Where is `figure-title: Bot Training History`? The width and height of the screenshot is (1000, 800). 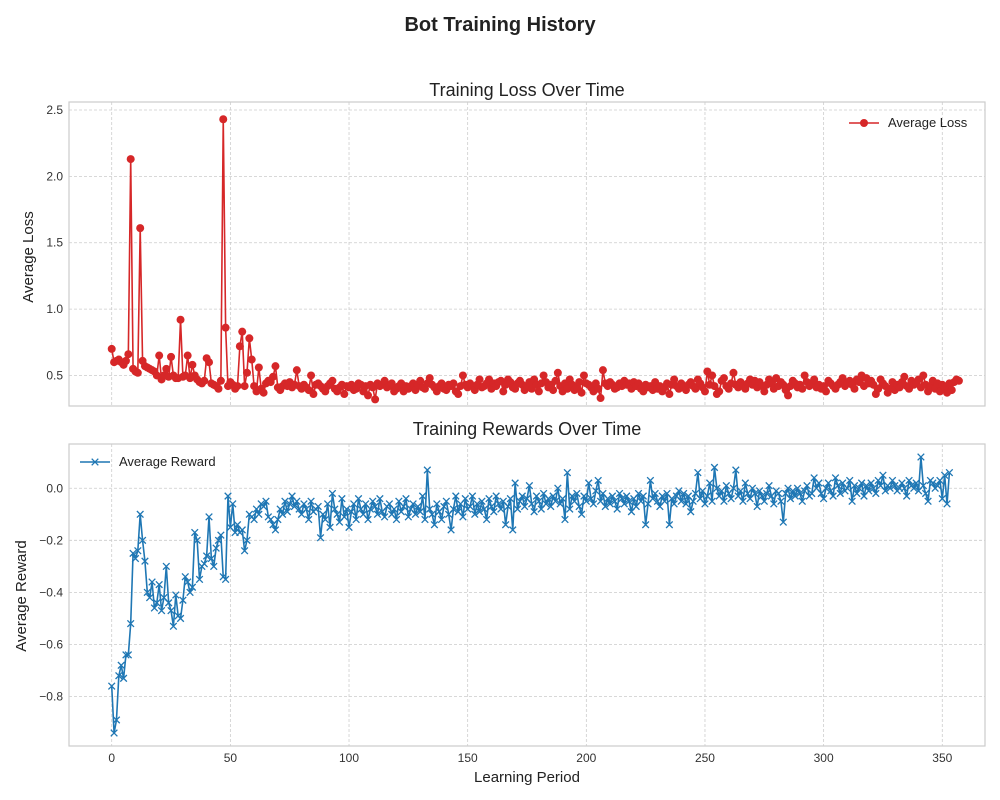
figure-title: Bot Training History is located at coordinates (500, 25).